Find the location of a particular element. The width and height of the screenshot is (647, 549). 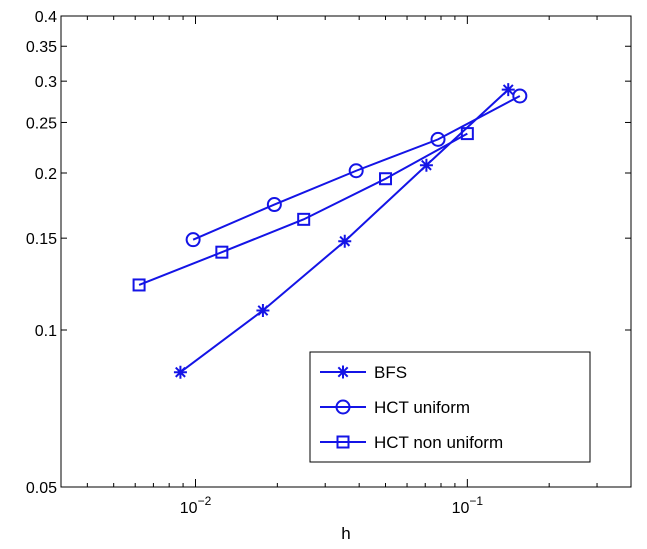

y-tick-label: 0.25 is located at coordinates (41, 123).